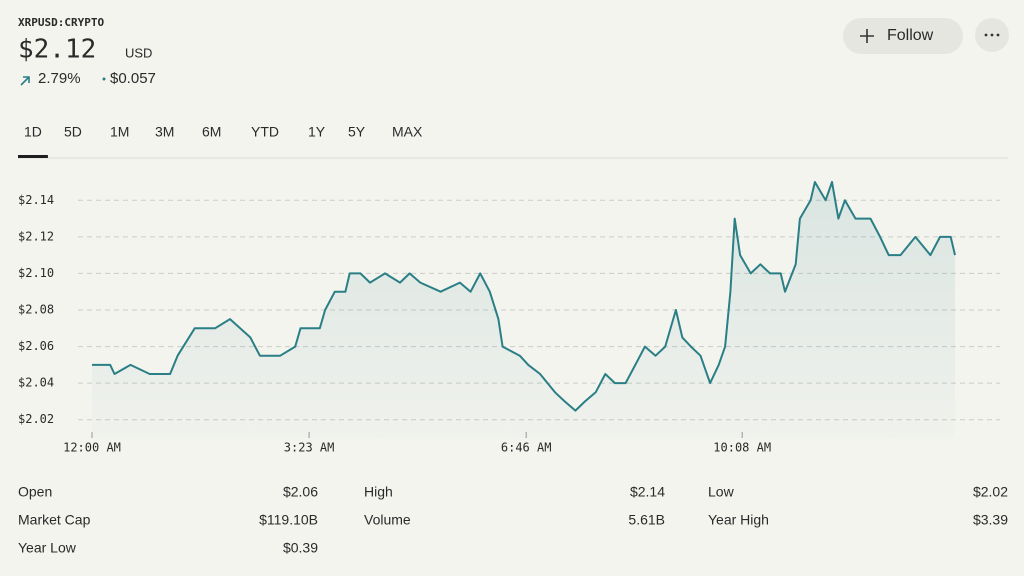  What do you see at coordinates (36, 236) in the screenshot?
I see `y-tick-label: $2.12` at bounding box center [36, 236].